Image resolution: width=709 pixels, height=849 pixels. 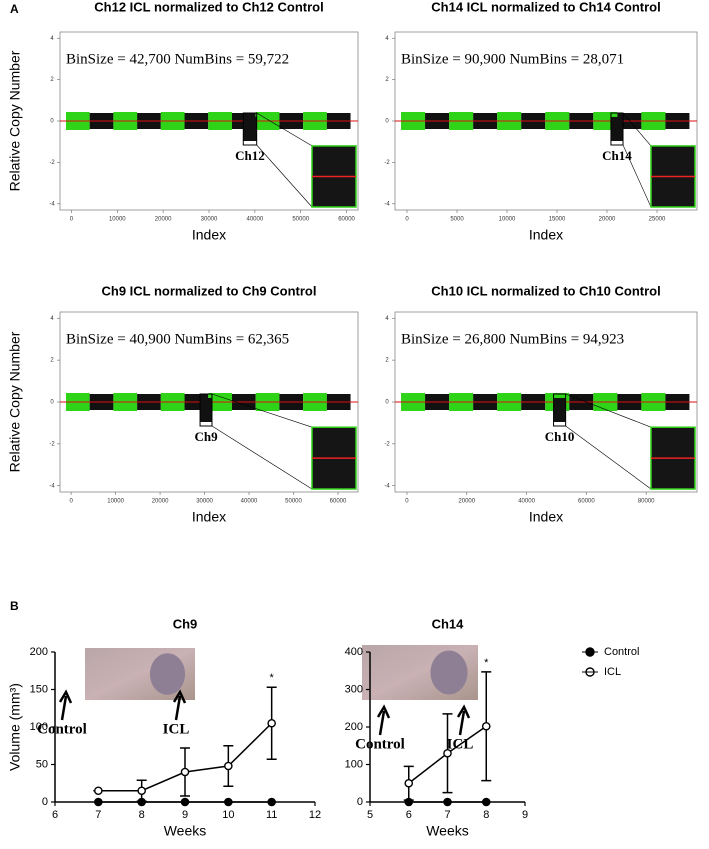 I want to click on chart-title: Ch9, so click(x=185, y=623).